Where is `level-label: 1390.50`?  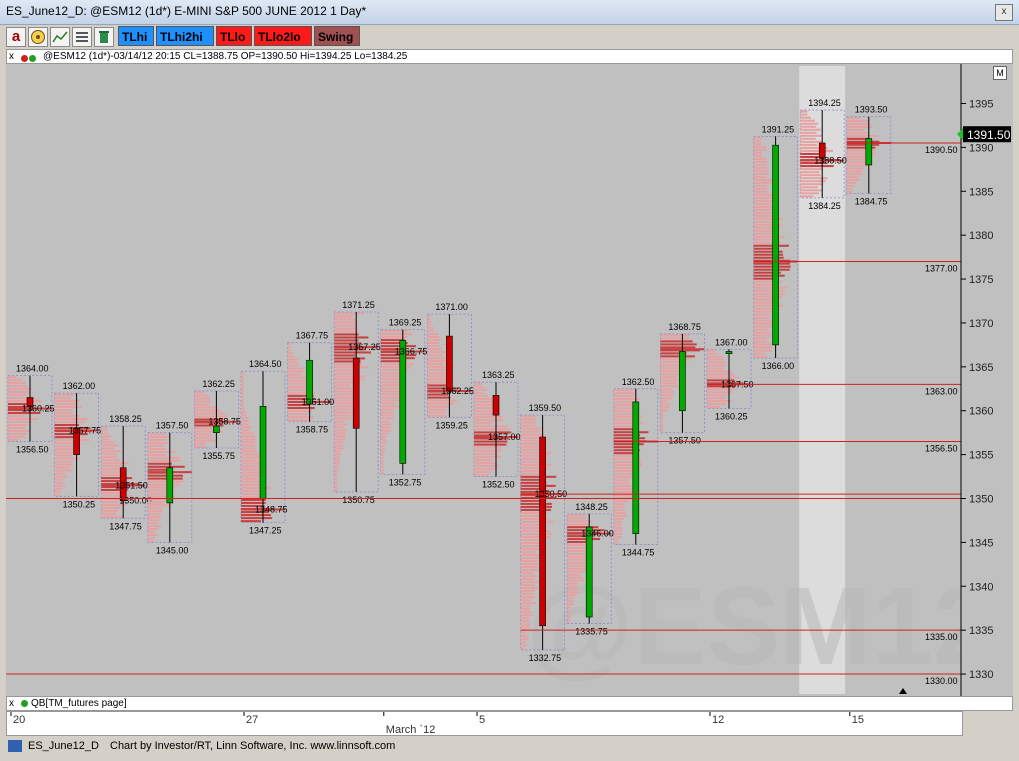
level-label: 1390.50 is located at coordinates (941, 150).